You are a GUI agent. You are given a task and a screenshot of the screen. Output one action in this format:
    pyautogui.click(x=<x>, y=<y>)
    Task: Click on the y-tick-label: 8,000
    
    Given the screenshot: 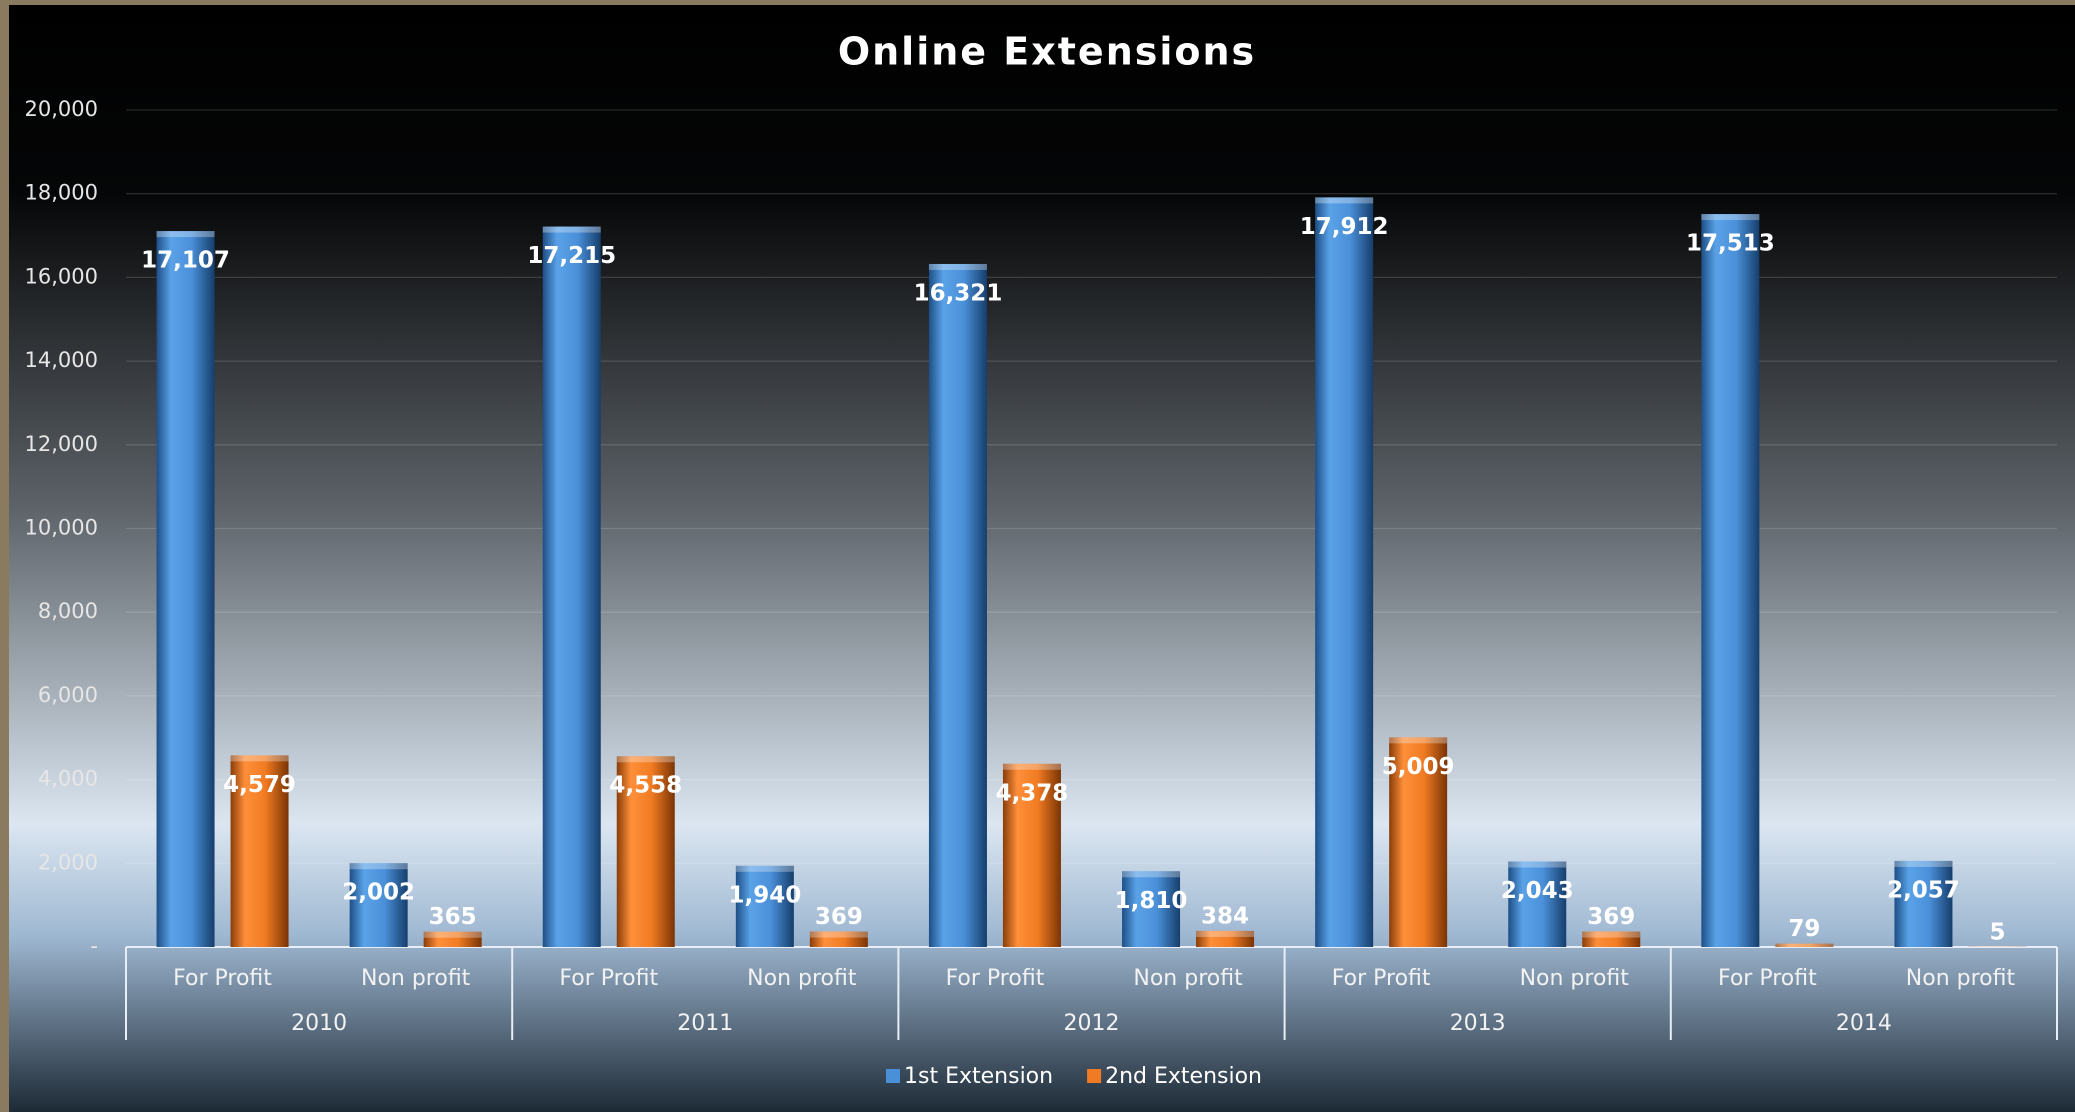 What is the action you would take?
    pyautogui.click(x=68, y=611)
    